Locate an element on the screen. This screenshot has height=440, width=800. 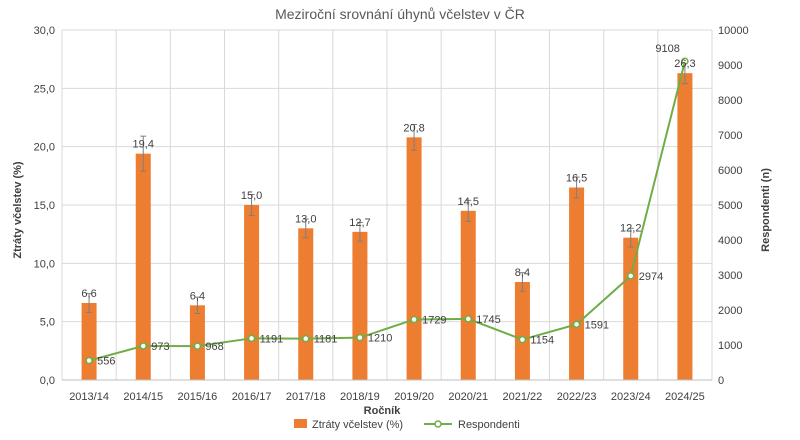
y-tick-label: 20,0 is located at coordinates (44, 148).